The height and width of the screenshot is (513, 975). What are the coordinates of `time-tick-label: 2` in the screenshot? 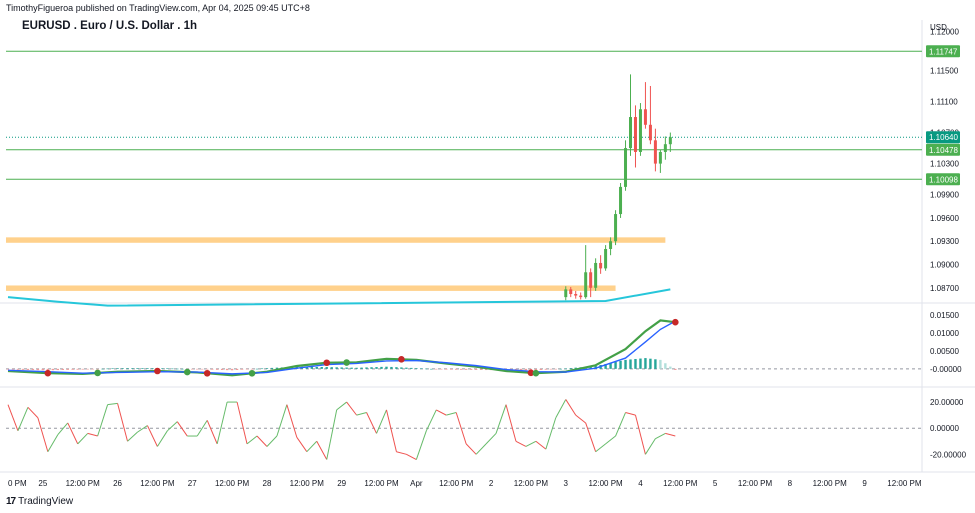 It's located at (491, 483).